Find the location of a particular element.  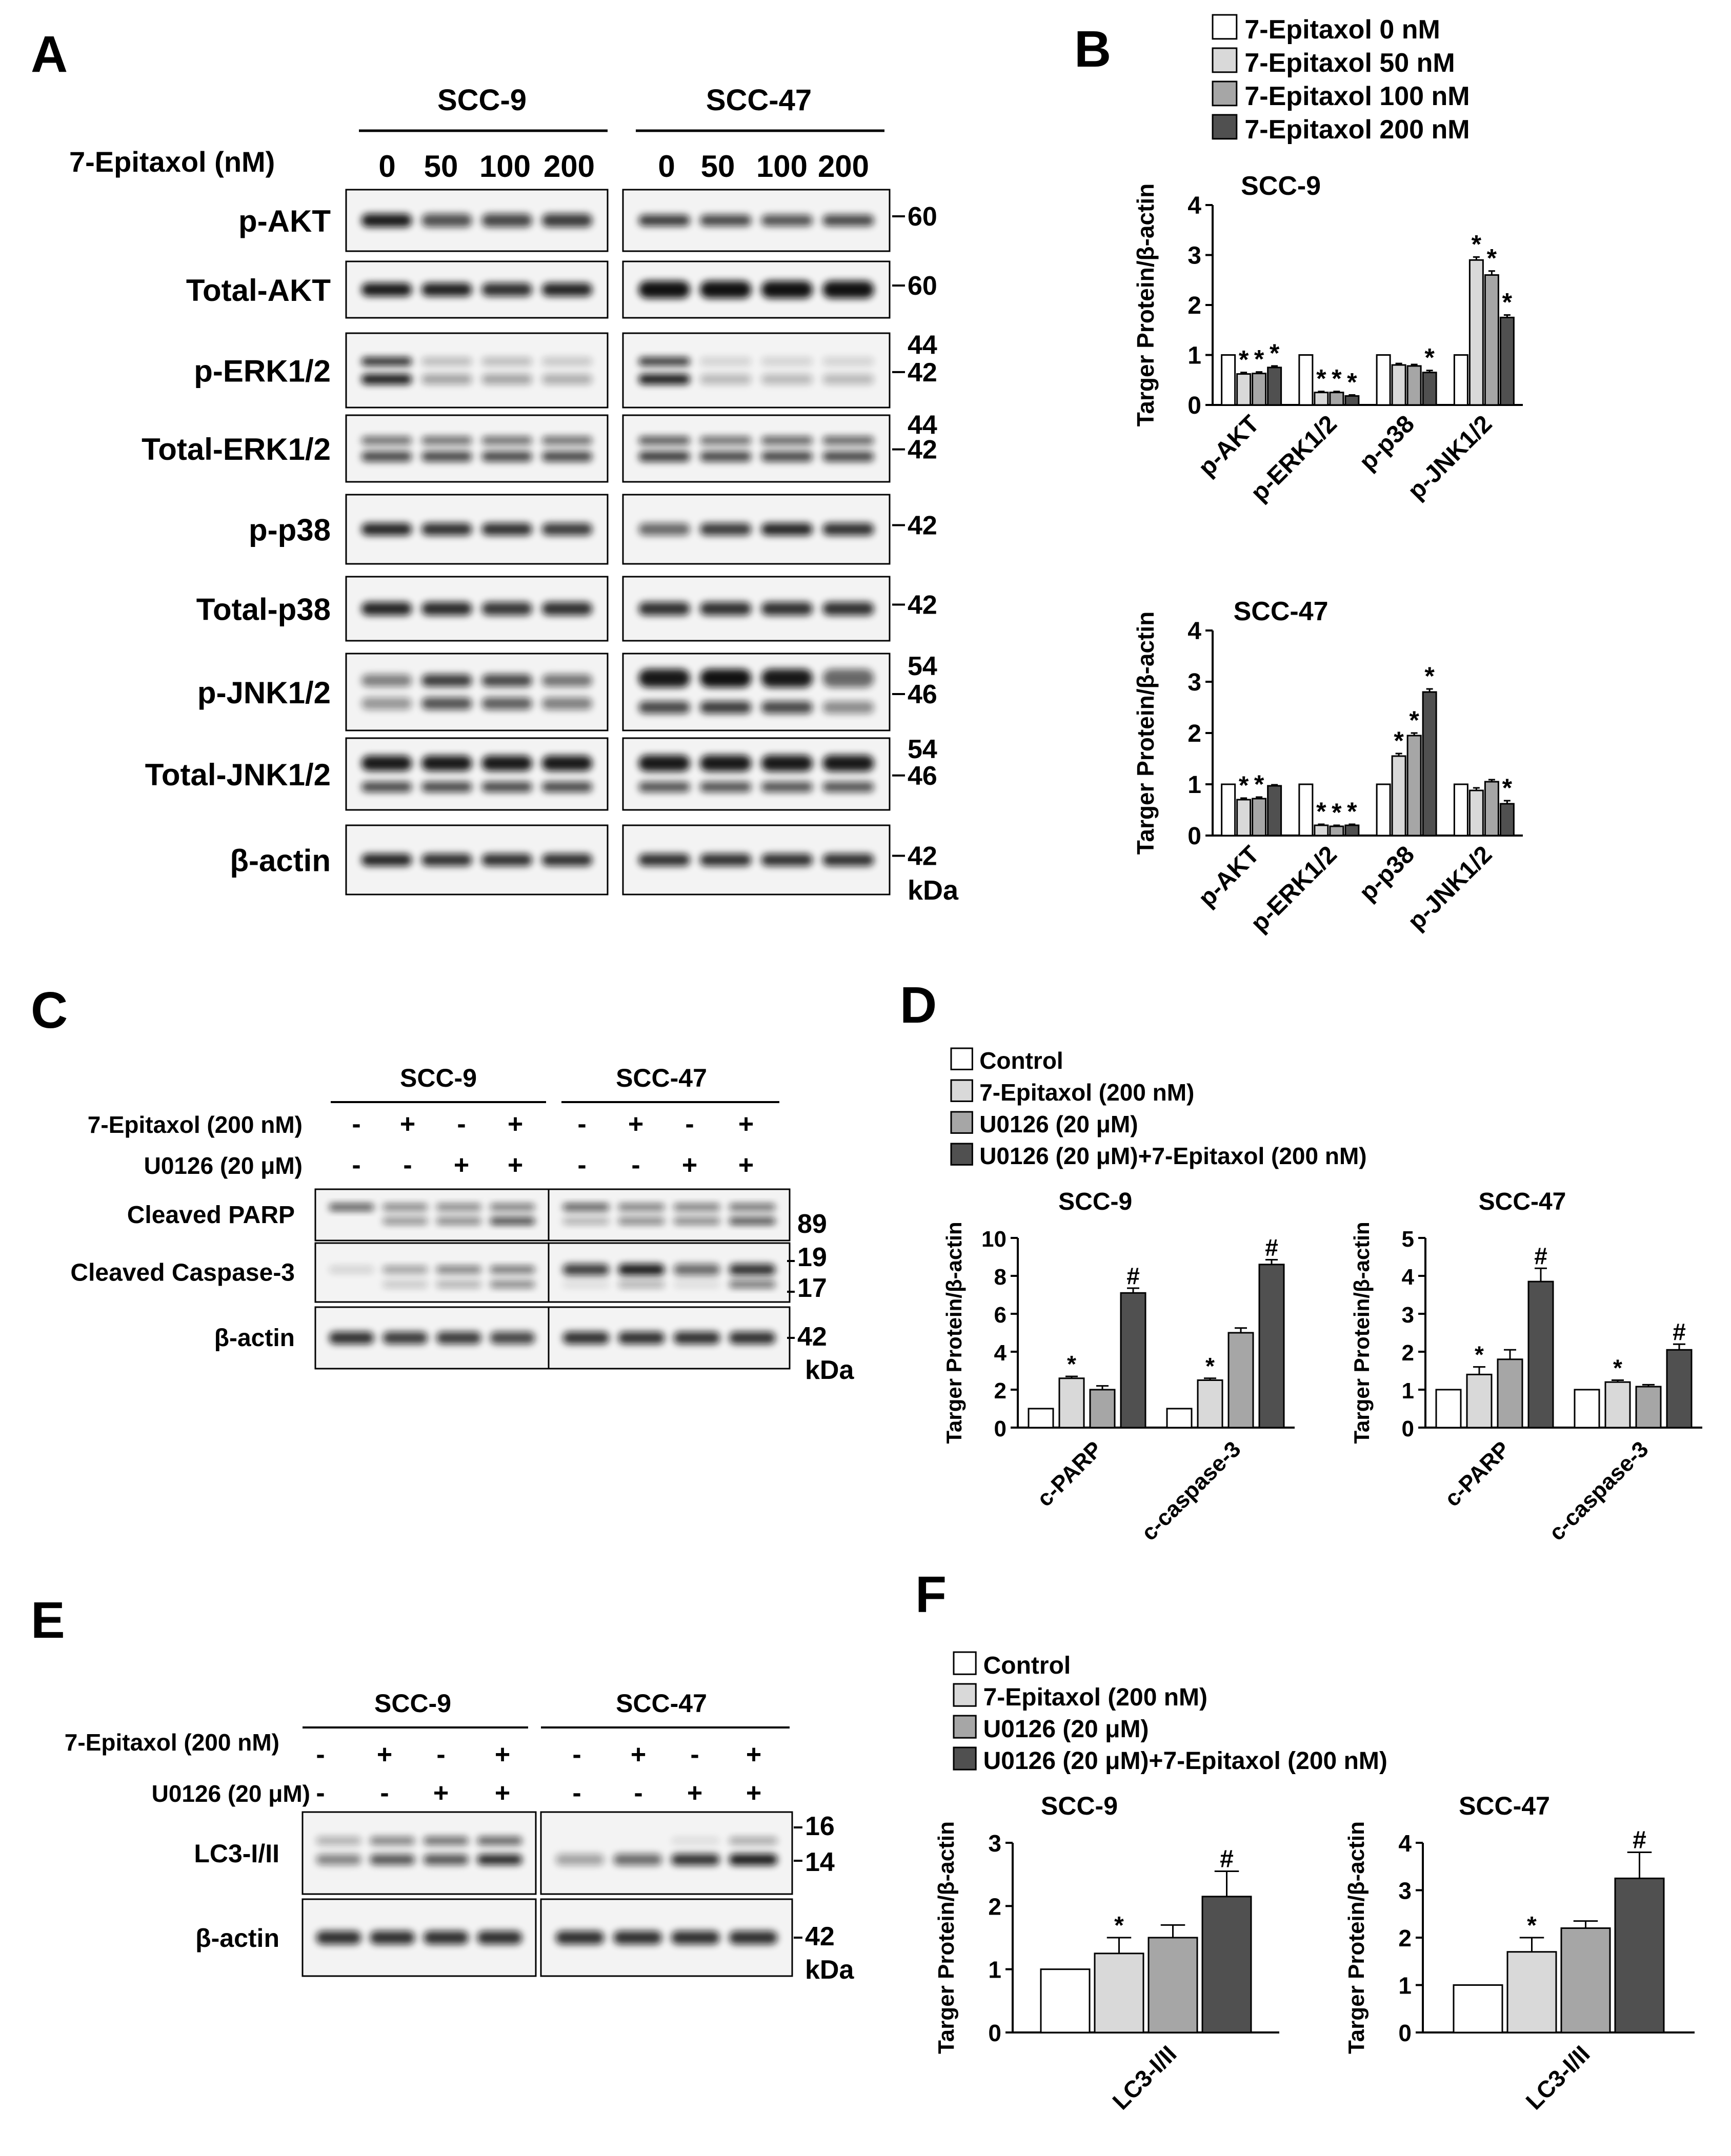

panel-label-F: F is located at coordinates (931, 1594).